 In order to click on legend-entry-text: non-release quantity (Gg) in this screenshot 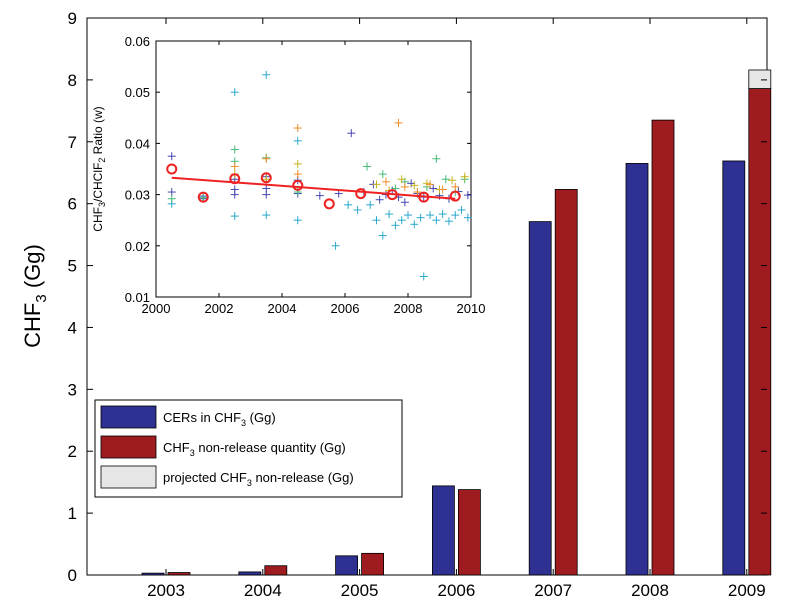, I will do `click(270, 447)`.